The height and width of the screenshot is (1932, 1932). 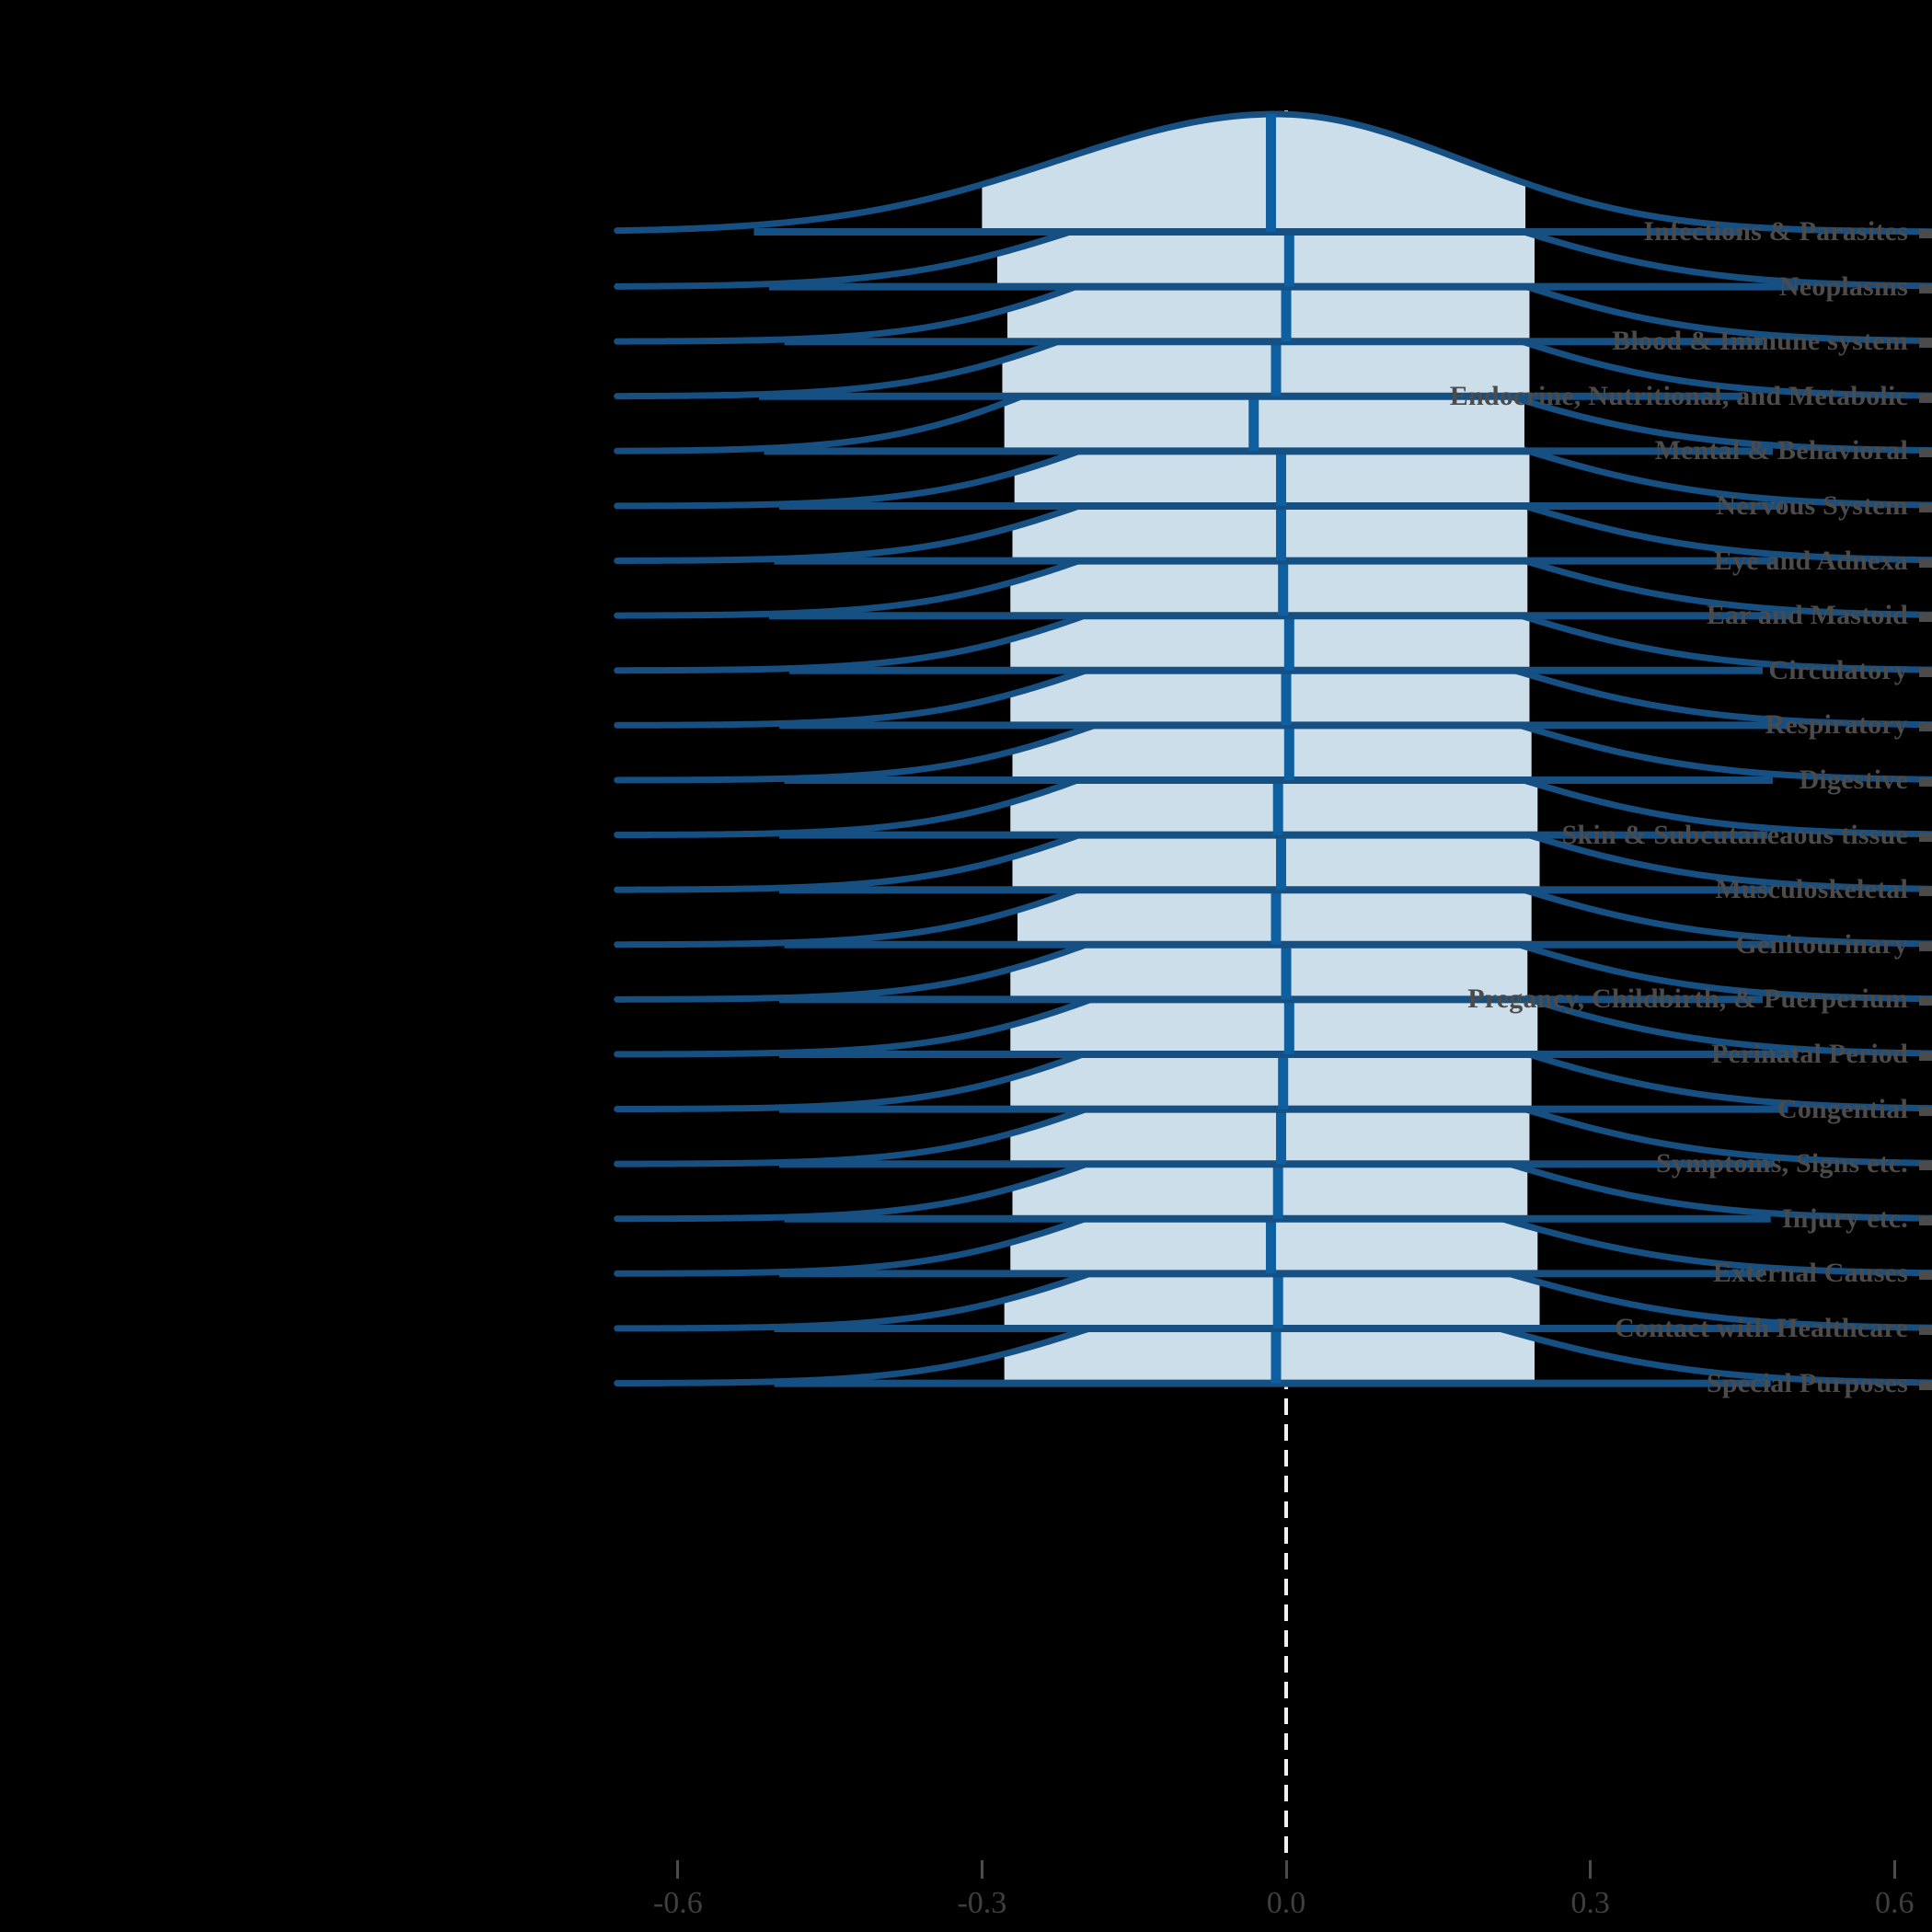 What do you see at coordinates (1836, 725) in the screenshot?
I see `category-label-text: Respiratory` at bounding box center [1836, 725].